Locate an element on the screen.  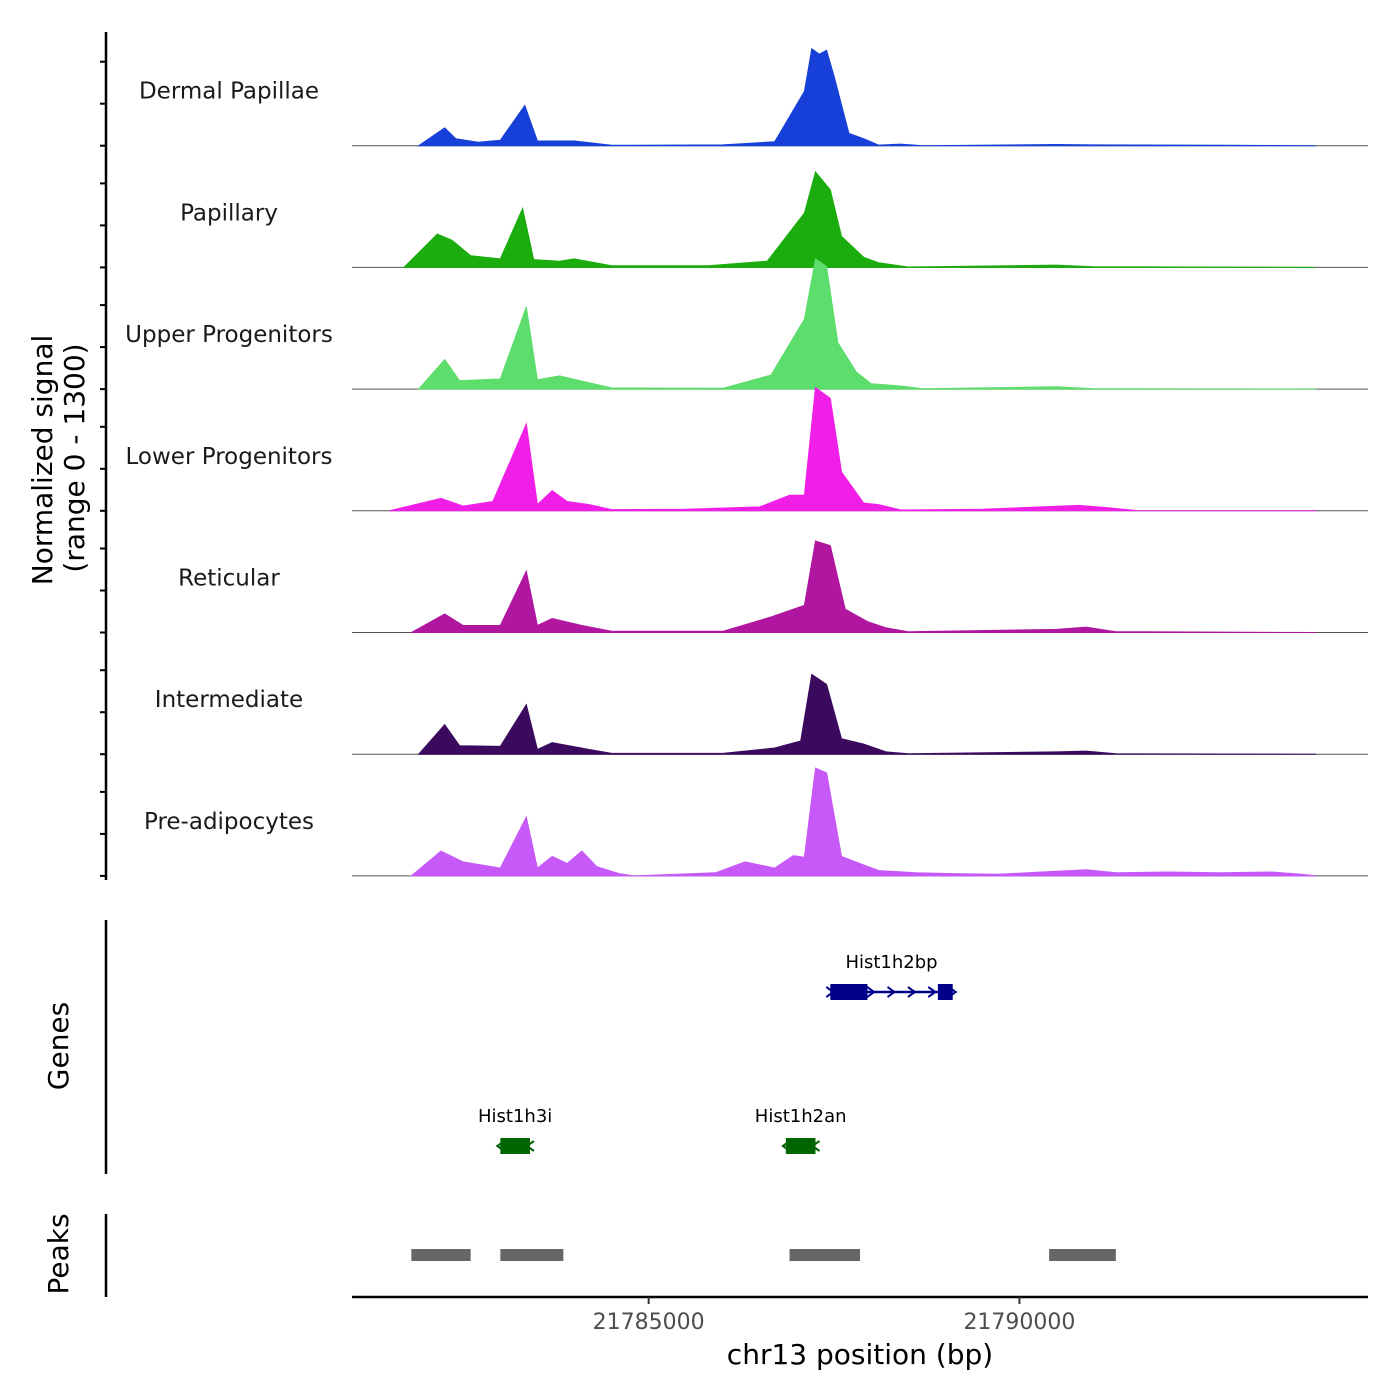
genes-track-title: Genes is located at coordinates (58, 1046).